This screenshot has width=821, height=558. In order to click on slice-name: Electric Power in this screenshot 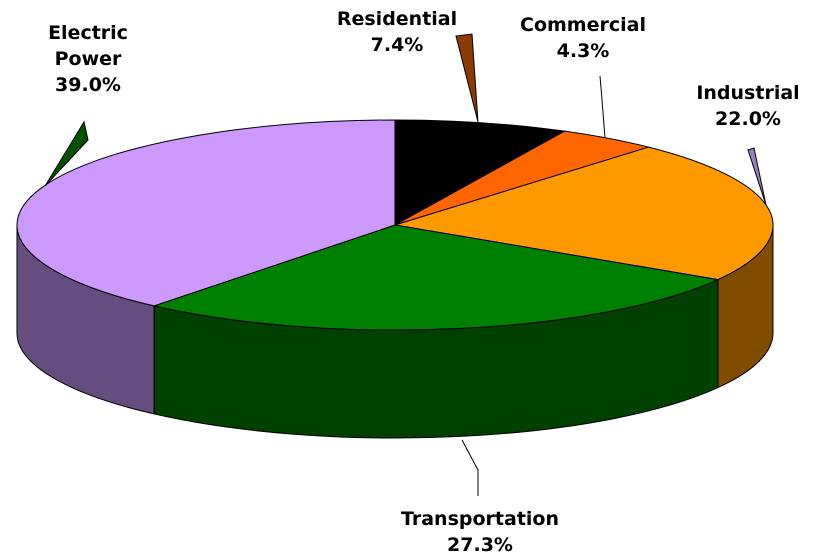, I will do `click(88, 46)`.